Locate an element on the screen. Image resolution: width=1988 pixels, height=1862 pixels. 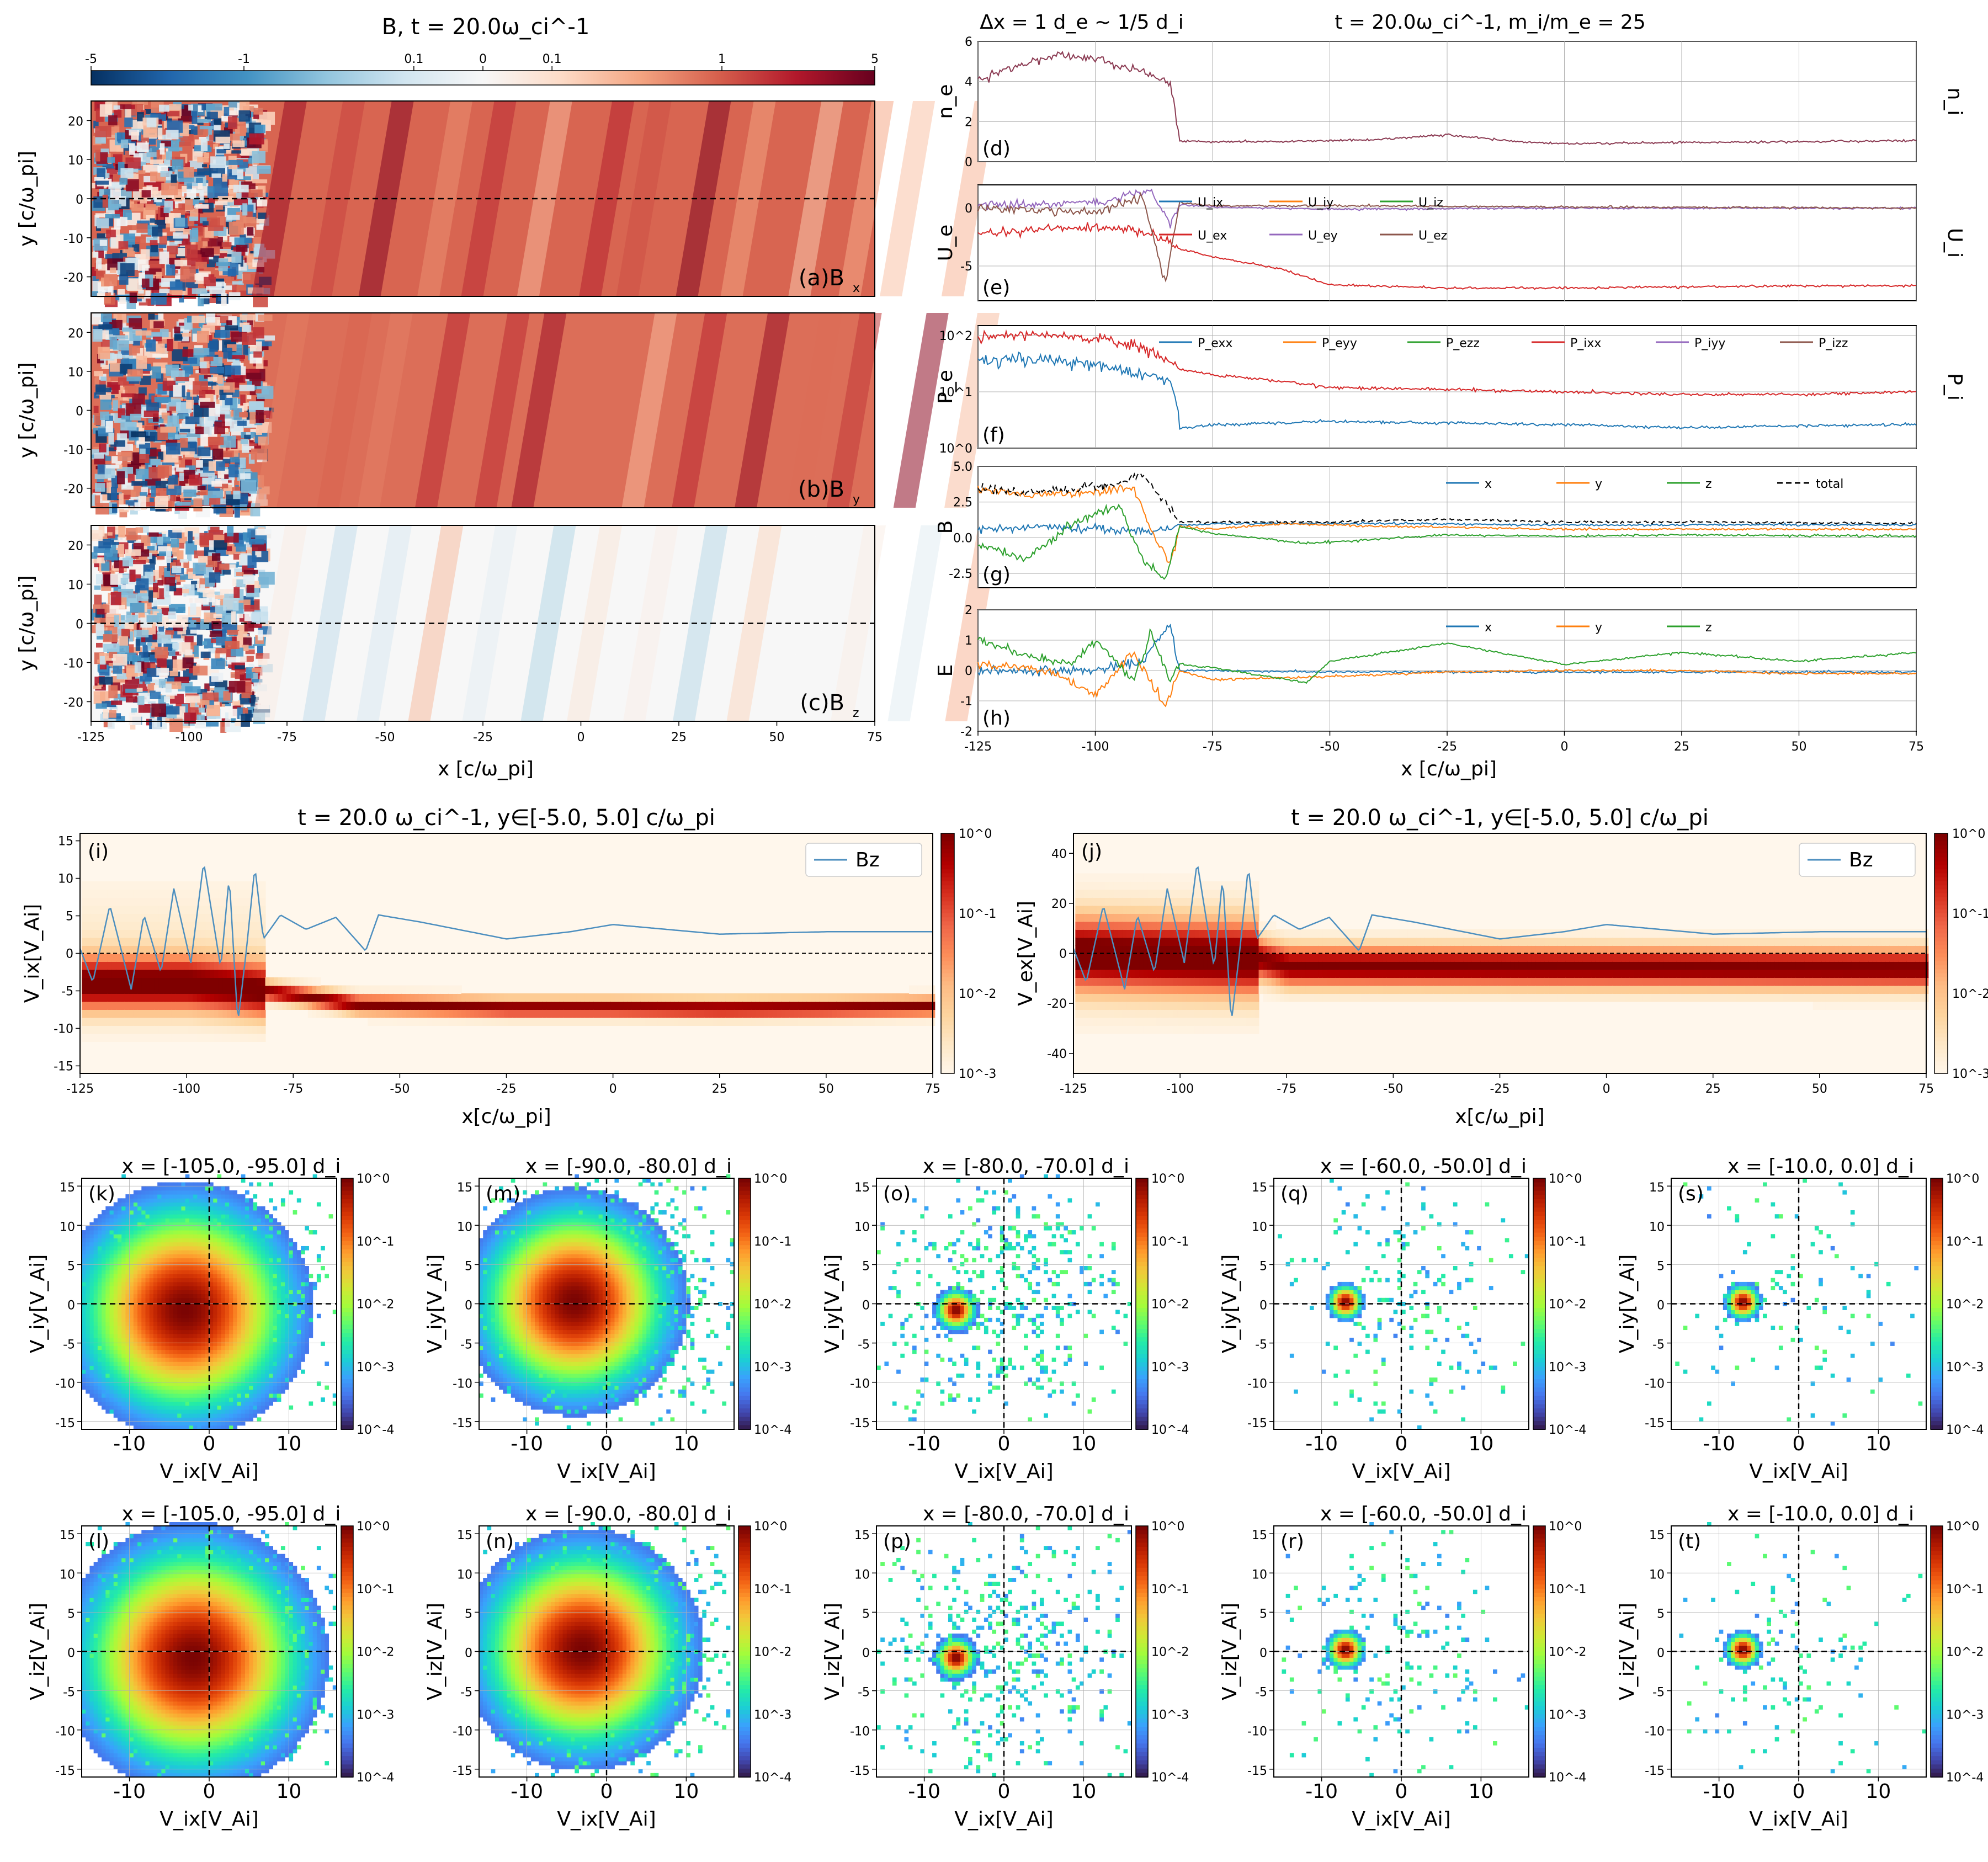
phase-xlabel: x[c/ω_pi] is located at coordinates (506, 1116).